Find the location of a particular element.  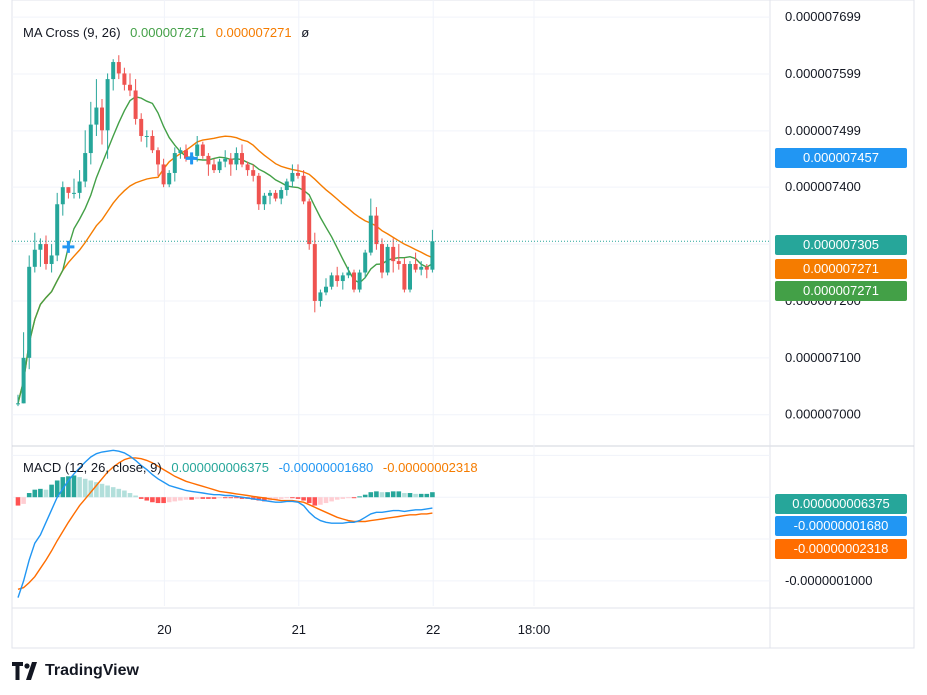

tradingview-brand: TradingView is located at coordinates (75, 671).